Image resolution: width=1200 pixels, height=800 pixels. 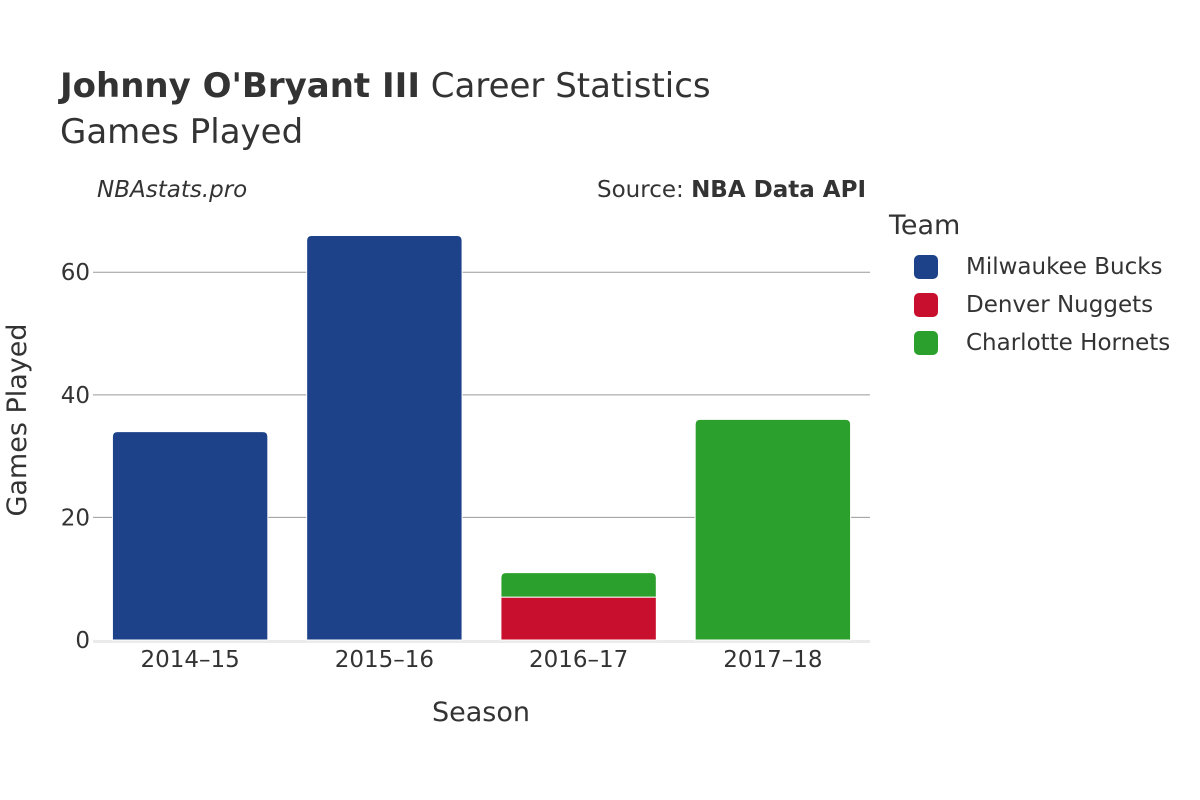 I want to click on bar-milwaukee-bucks-2015–16, so click(x=384, y=437).